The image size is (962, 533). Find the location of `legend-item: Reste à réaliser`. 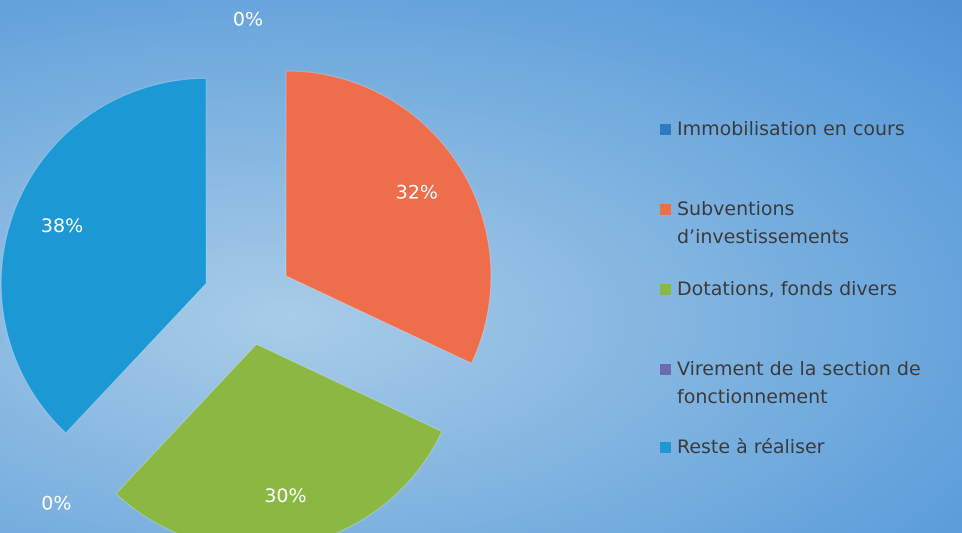

legend-item: Reste à réaliser is located at coordinates (742, 447).